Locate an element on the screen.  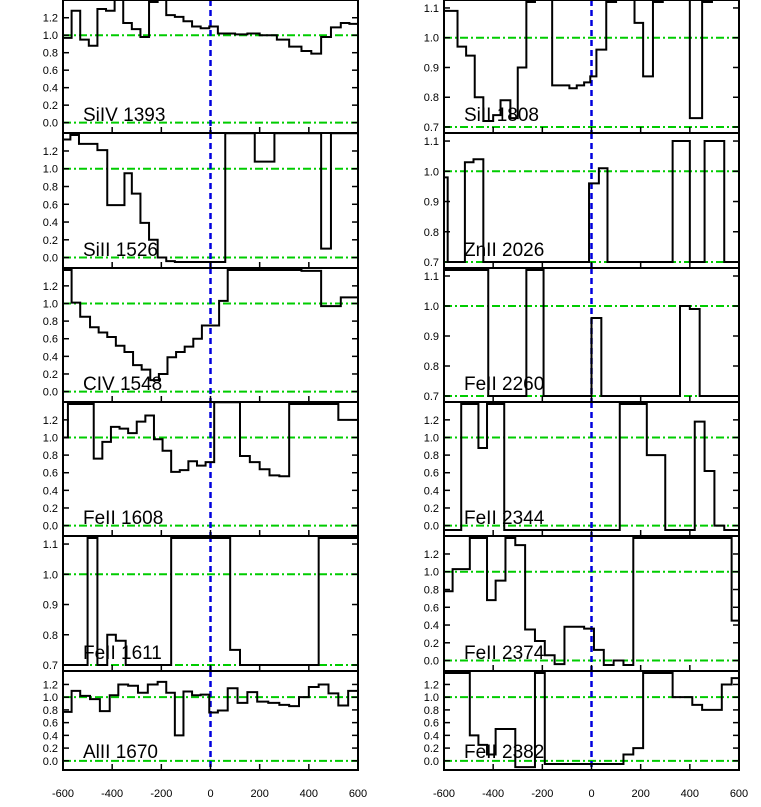
panel-civ-1548: 0.0 0.2 0.4 0.6 0.8 1.0 1.2 CIV 1548 is located at coordinates (201, 335).